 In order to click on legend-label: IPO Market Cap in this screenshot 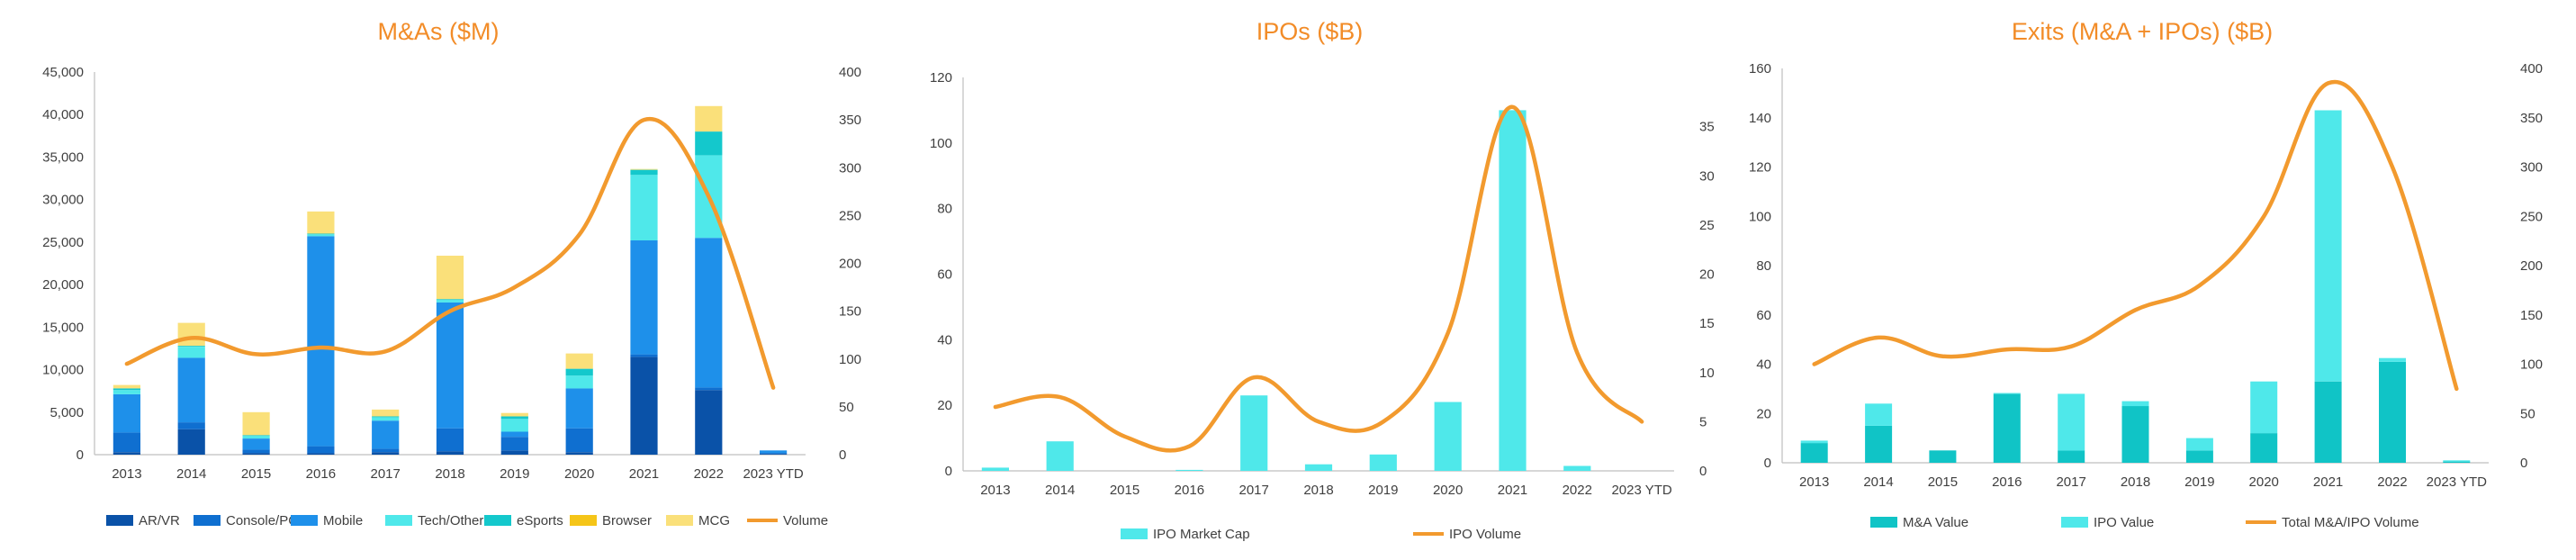, I will do `click(1201, 534)`.